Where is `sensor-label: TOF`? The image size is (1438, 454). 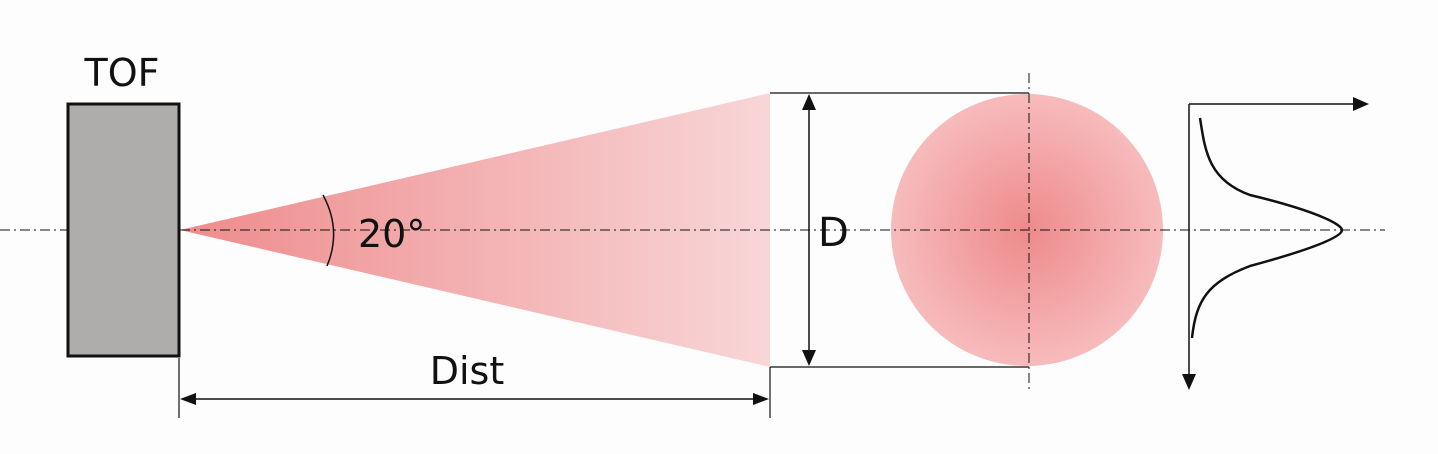 sensor-label: TOF is located at coordinates (122, 73).